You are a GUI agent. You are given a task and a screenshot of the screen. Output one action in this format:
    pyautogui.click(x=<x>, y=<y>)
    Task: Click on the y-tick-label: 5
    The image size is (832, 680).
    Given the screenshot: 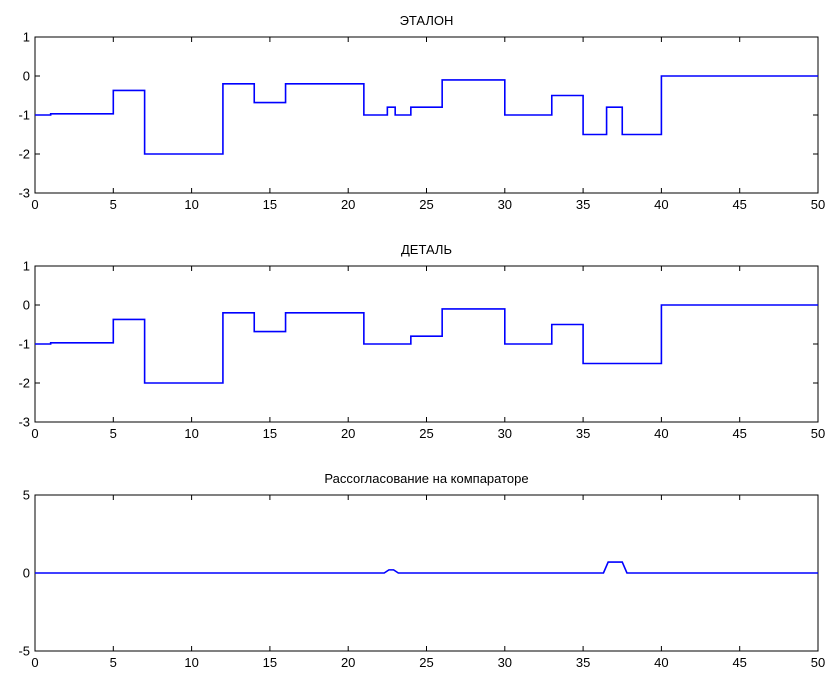 What is the action you would take?
    pyautogui.click(x=26, y=495)
    